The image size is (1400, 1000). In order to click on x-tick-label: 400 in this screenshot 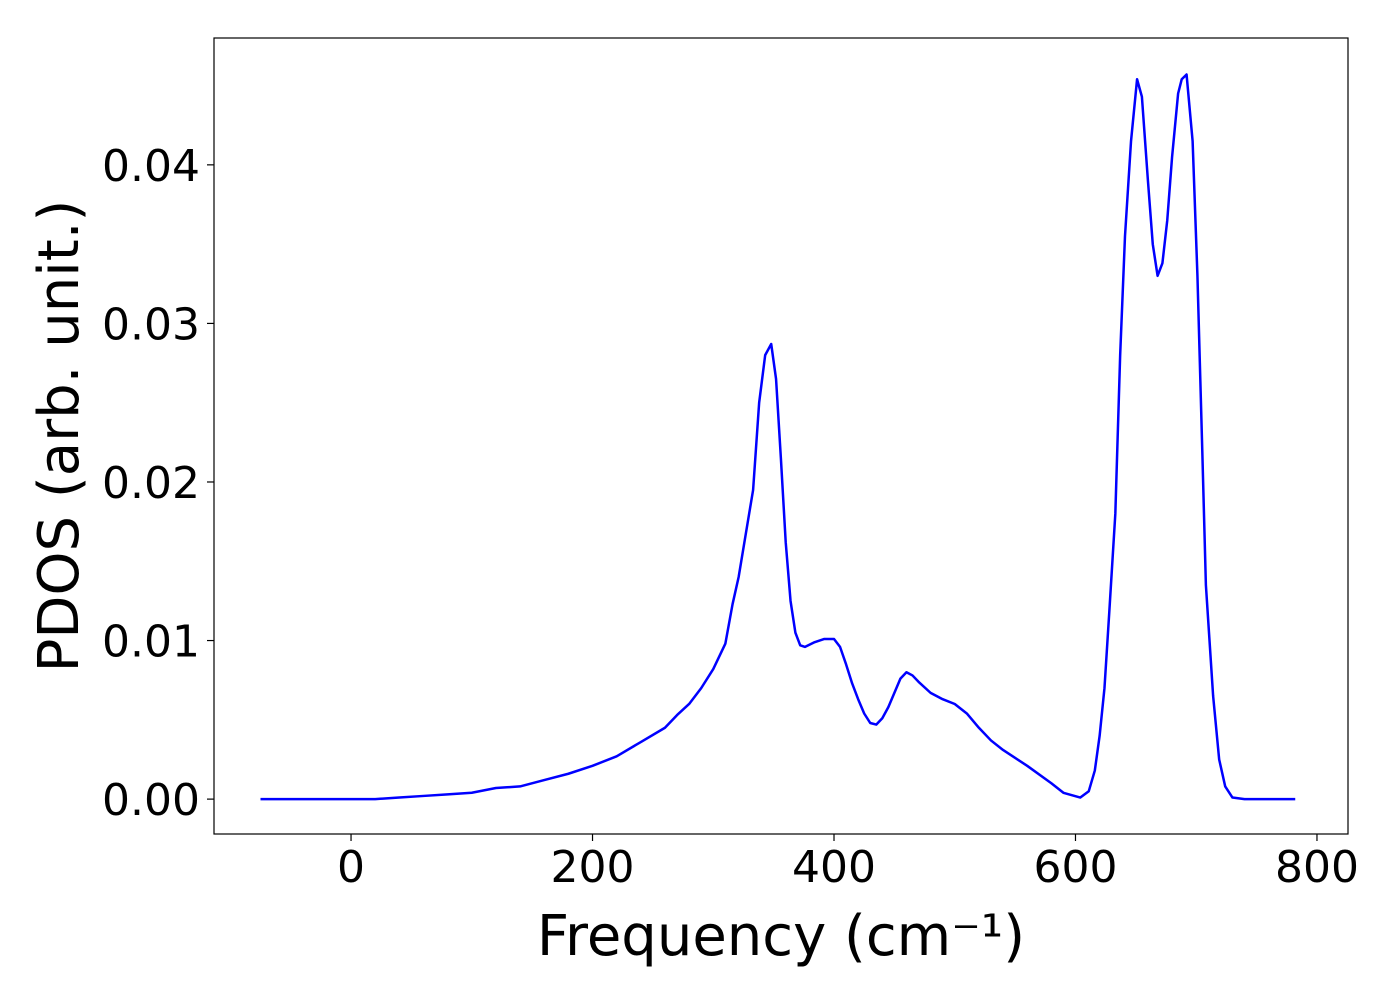, I will do `click(834, 867)`.